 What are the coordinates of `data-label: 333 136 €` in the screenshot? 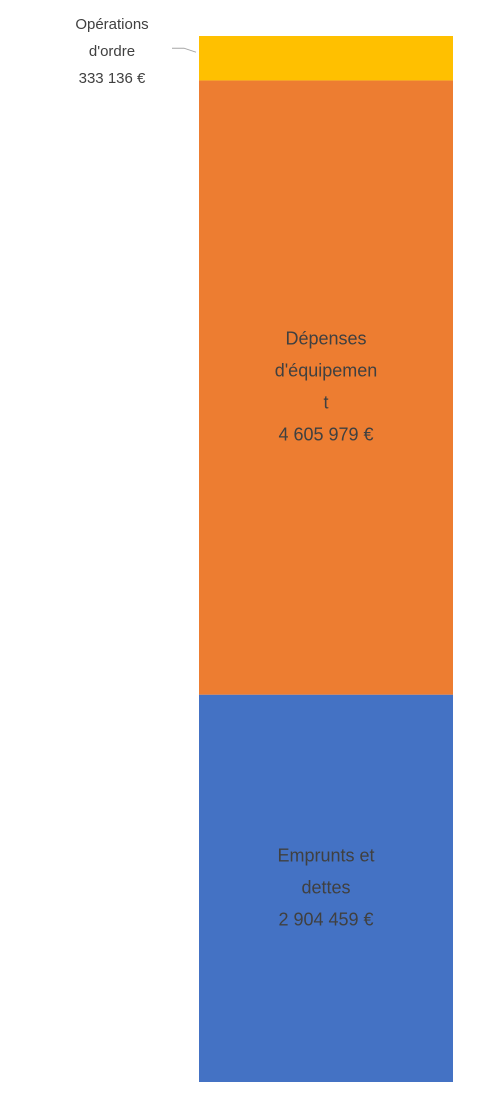 It's located at (112, 78).